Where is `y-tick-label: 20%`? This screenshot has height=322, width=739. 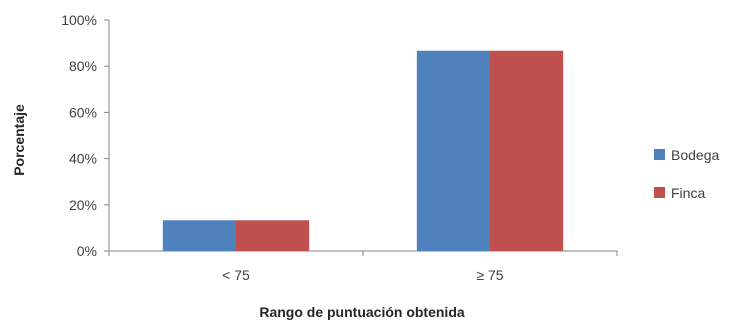 y-tick-label: 20% is located at coordinates (83, 205).